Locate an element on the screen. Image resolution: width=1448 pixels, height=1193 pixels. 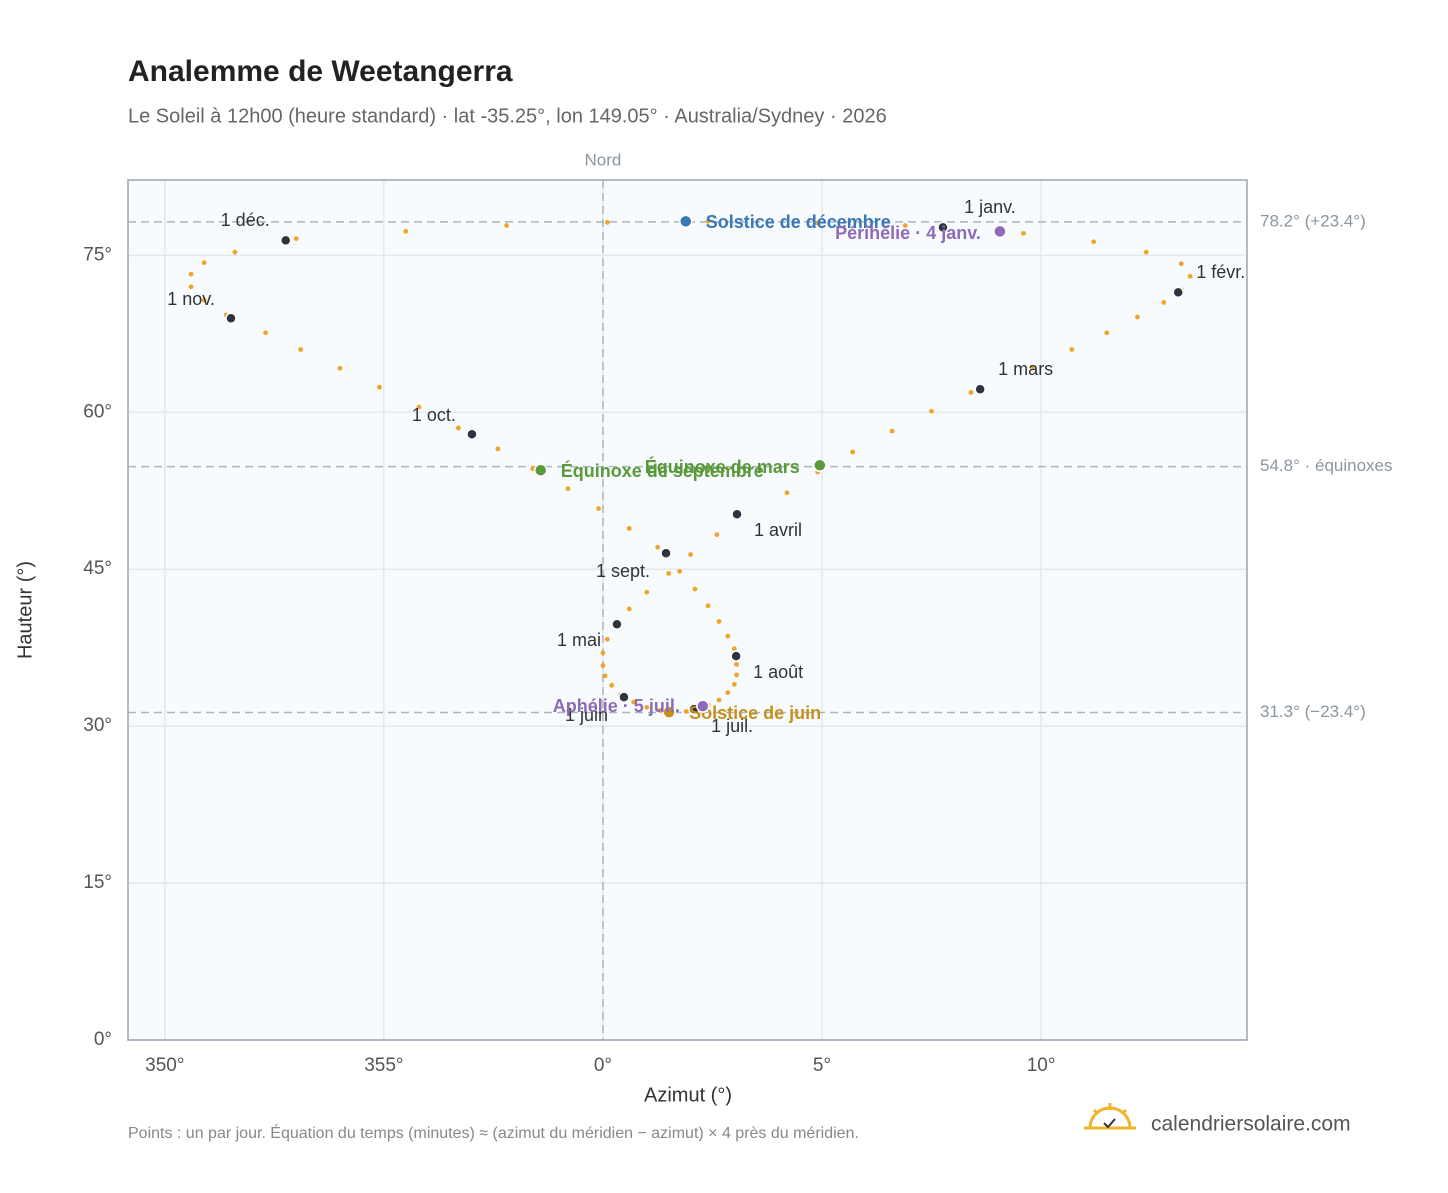
x-tick-label: 350° is located at coordinates (164, 1065).